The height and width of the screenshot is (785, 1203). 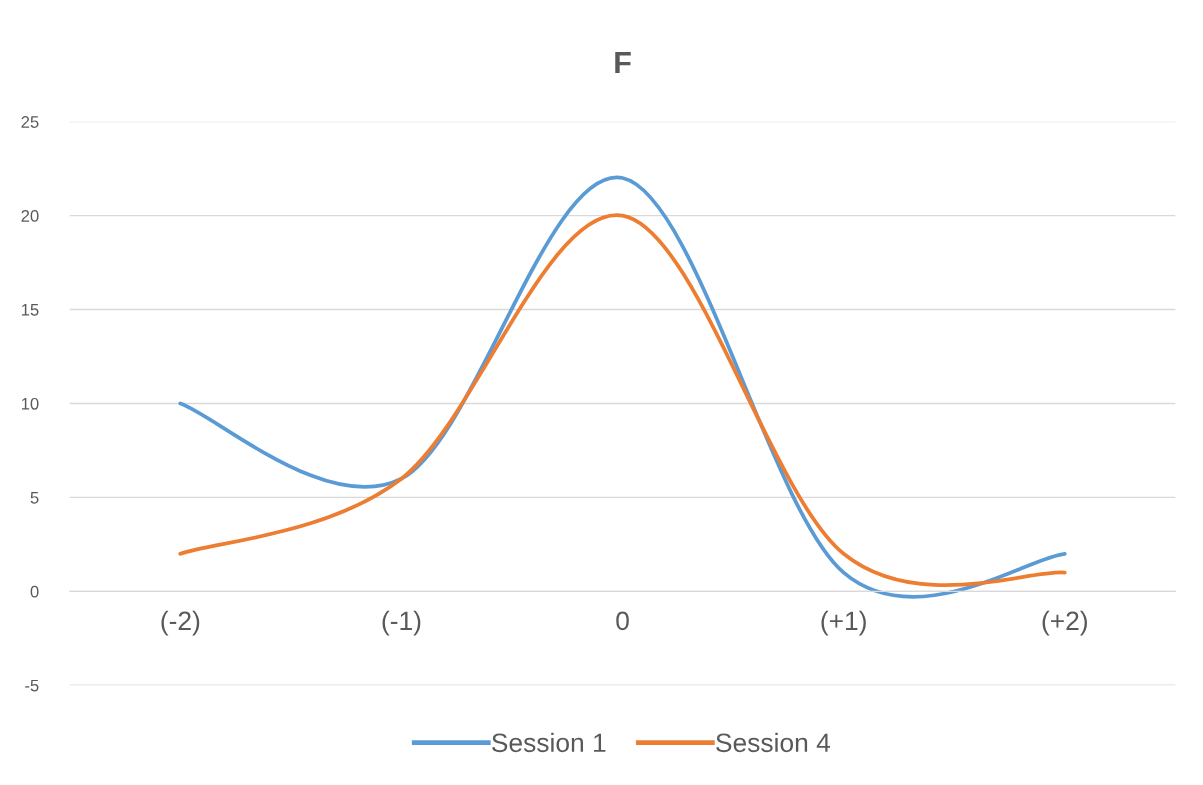 I want to click on legend-label: Session 4, so click(x=773, y=742).